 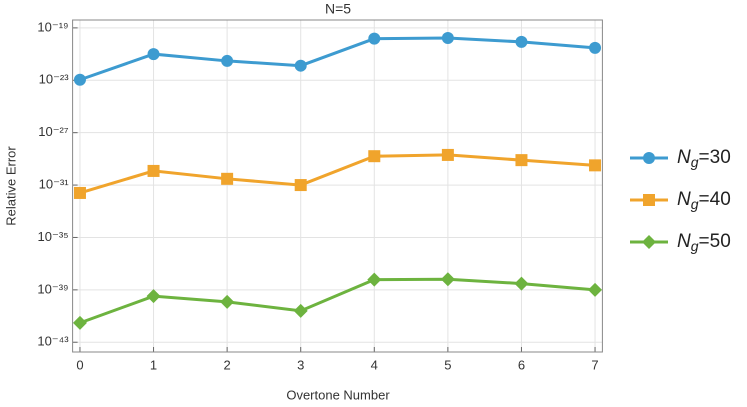 What do you see at coordinates (52, 288) in the screenshot?
I see `y-tick-label: 10⁻³⁹` at bounding box center [52, 288].